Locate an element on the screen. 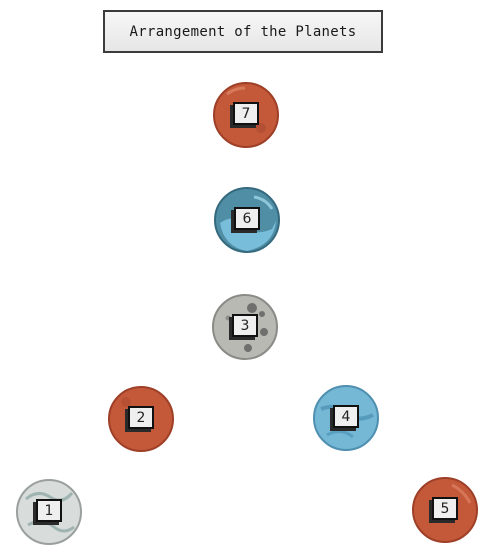  planet-1-label: 1 is located at coordinates (49, 510).